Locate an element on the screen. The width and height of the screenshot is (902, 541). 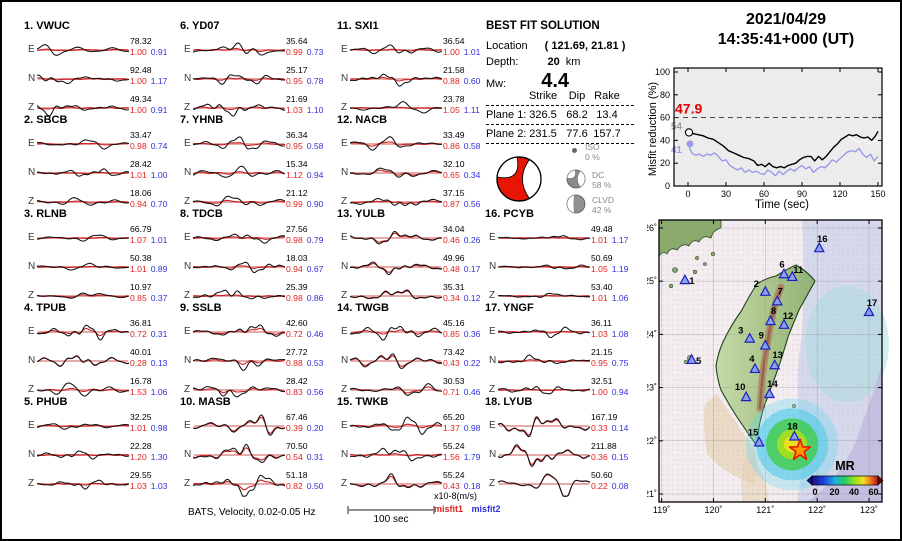
misfit1-value: 1.01 is located at coordinates (138, 269).